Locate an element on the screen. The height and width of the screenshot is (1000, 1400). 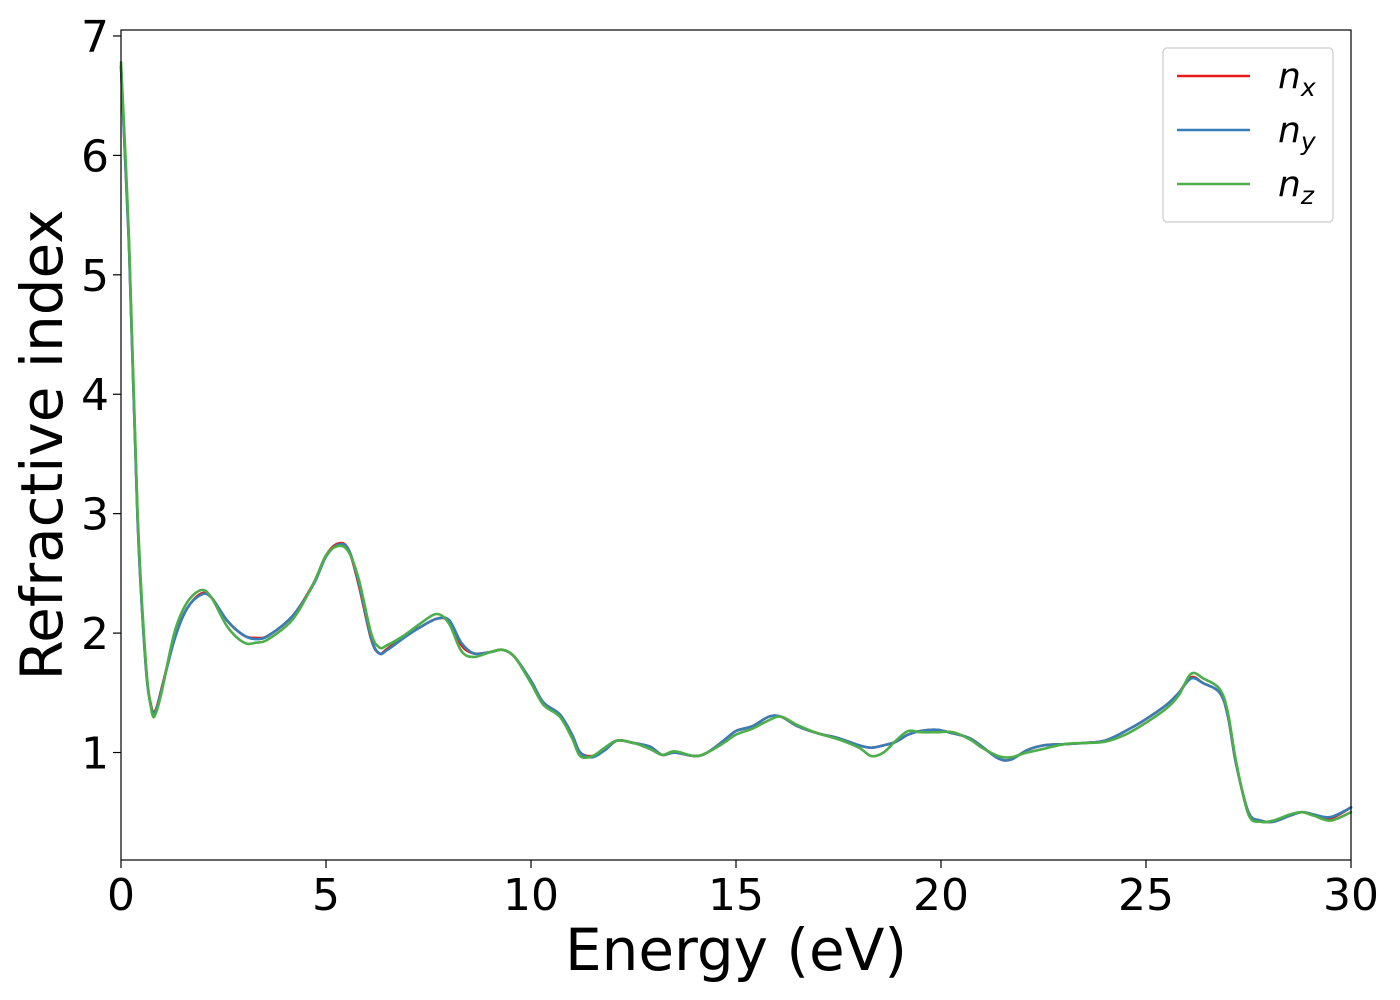
legend-label-z: nz is located at coordinates (1296, 187).